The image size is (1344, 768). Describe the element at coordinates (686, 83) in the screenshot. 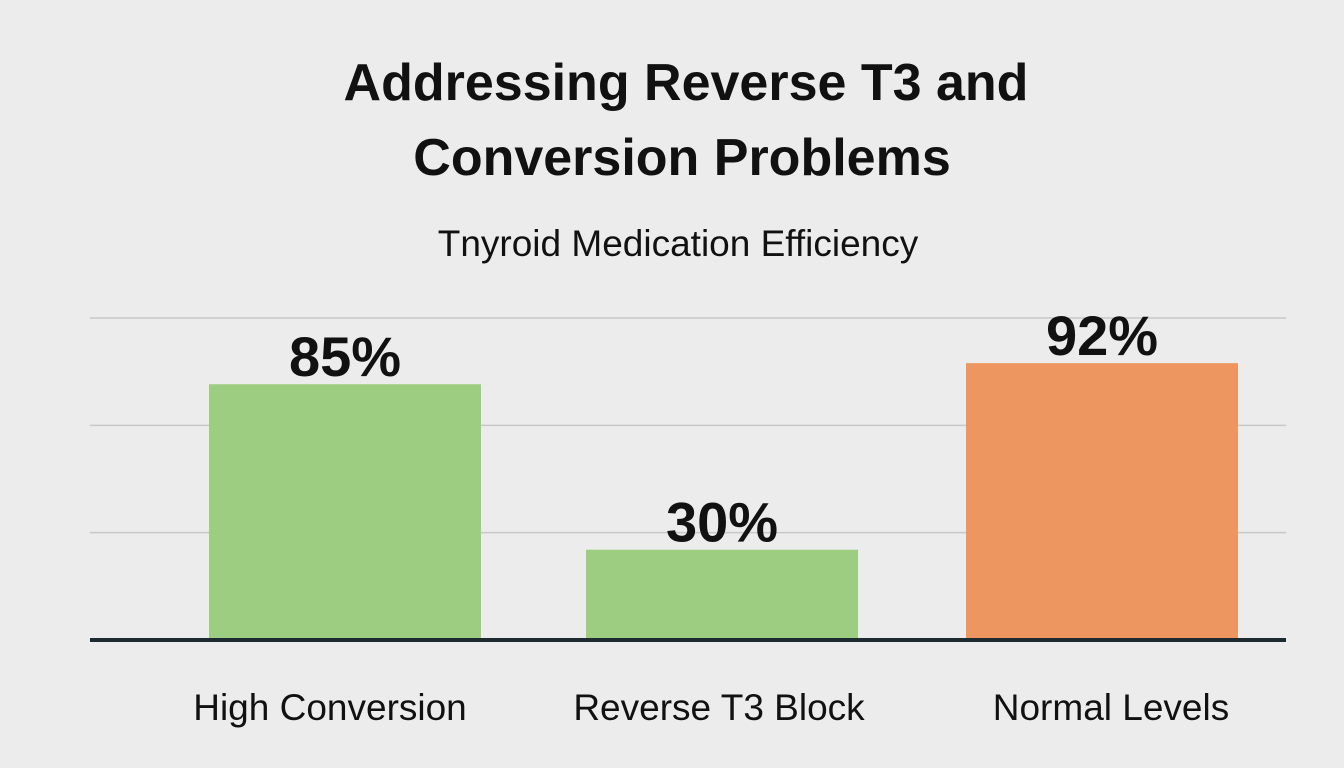

I see `chart-title-line-1: Addressing Reverse T3 and` at that location.